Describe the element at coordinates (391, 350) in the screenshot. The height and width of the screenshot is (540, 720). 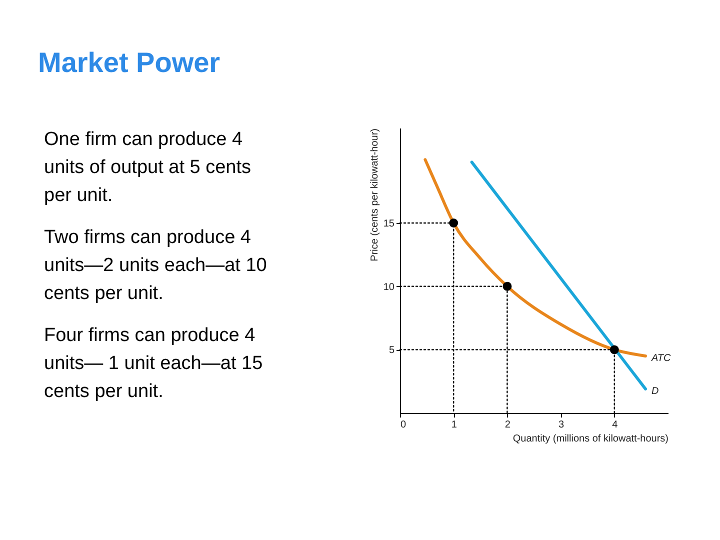
I see `y-tick-label: 5` at that location.